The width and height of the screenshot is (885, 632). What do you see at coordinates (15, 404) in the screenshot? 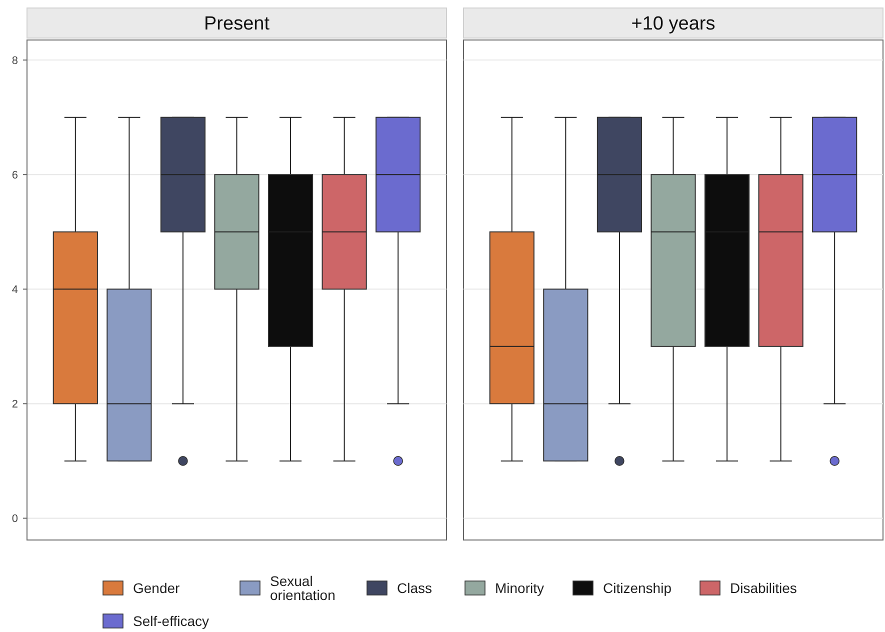
I see `y-tick-label: 2` at bounding box center [15, 404].